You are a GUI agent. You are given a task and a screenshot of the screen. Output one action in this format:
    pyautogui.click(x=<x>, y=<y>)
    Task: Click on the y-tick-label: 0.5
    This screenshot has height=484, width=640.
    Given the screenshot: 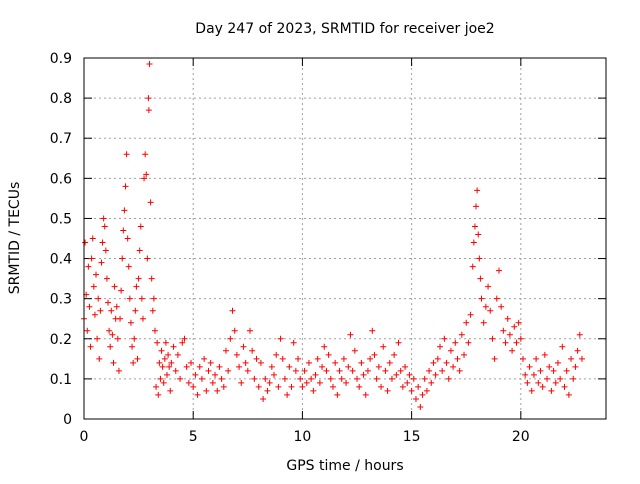 What is the action you would take?
    pyautogui.click(x=61, y=219)
    